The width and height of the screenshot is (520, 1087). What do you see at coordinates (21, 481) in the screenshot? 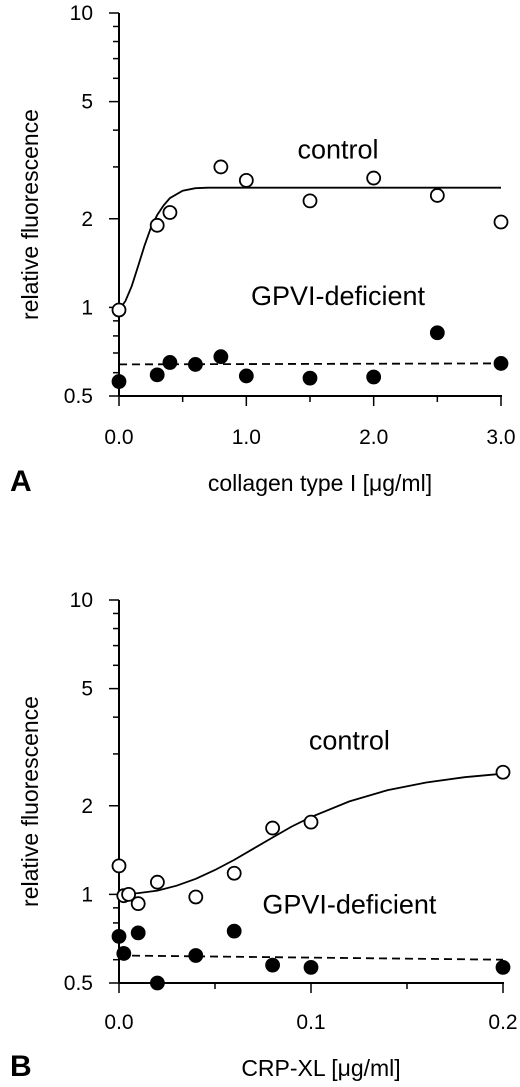
I see `panel-label: A` at bounding box center [21, 481].